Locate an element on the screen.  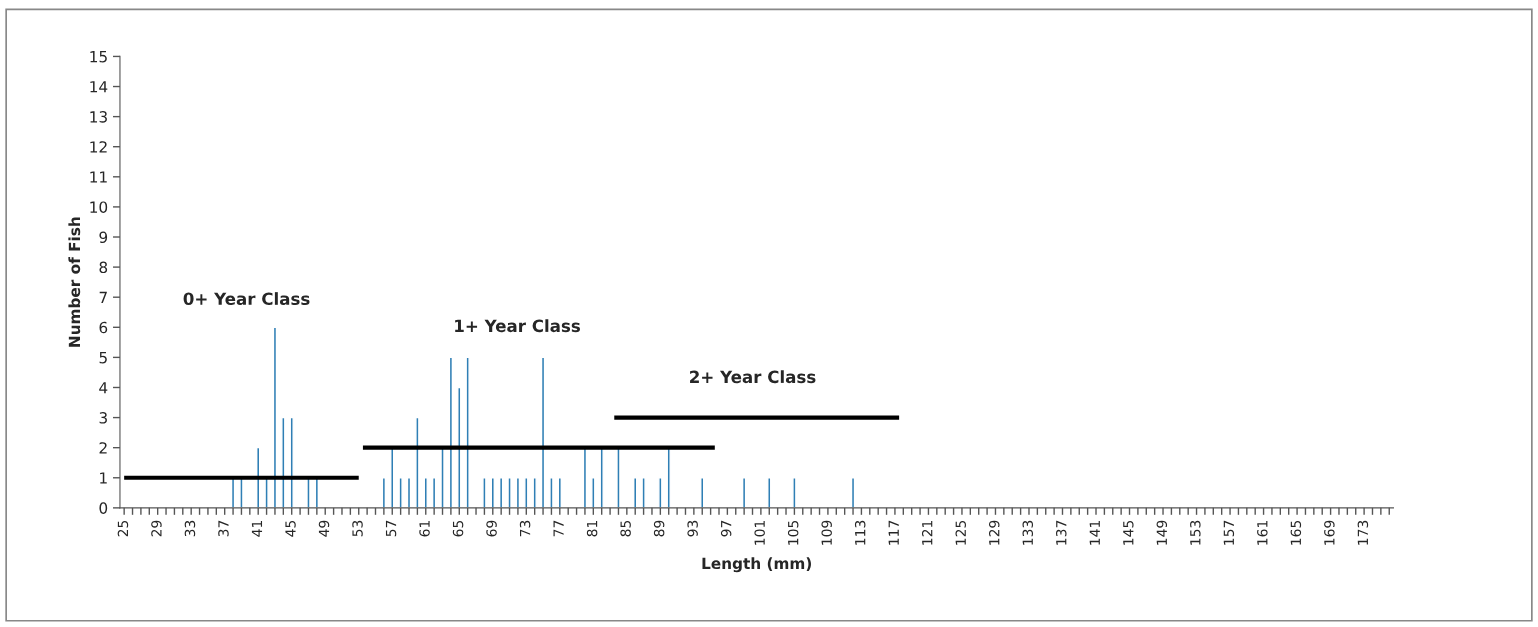
y-tick-label: 8 is located at coordinates (103, 267).